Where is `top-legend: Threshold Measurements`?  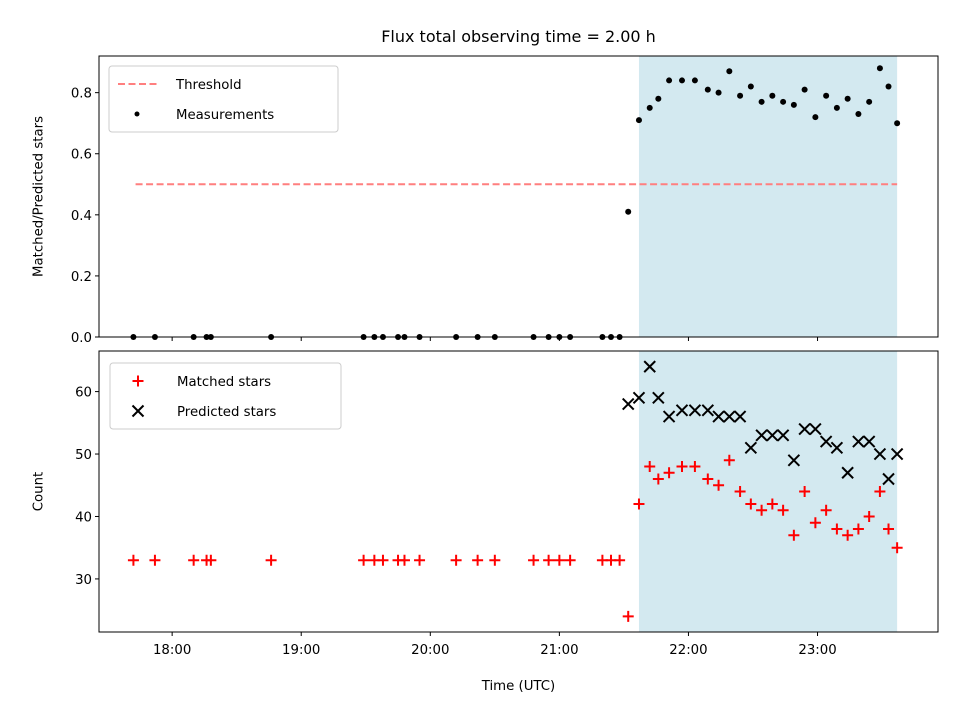 top-legend: Threshold Measurements is located at coordinates (223, 99).